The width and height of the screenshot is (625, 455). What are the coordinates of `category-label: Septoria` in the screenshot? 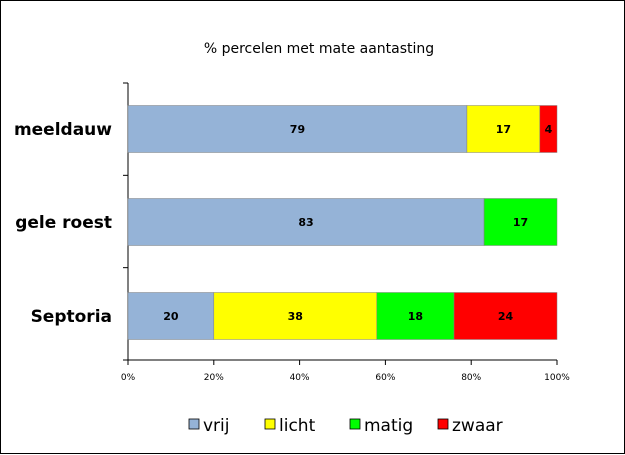 It's located at (71, 317).